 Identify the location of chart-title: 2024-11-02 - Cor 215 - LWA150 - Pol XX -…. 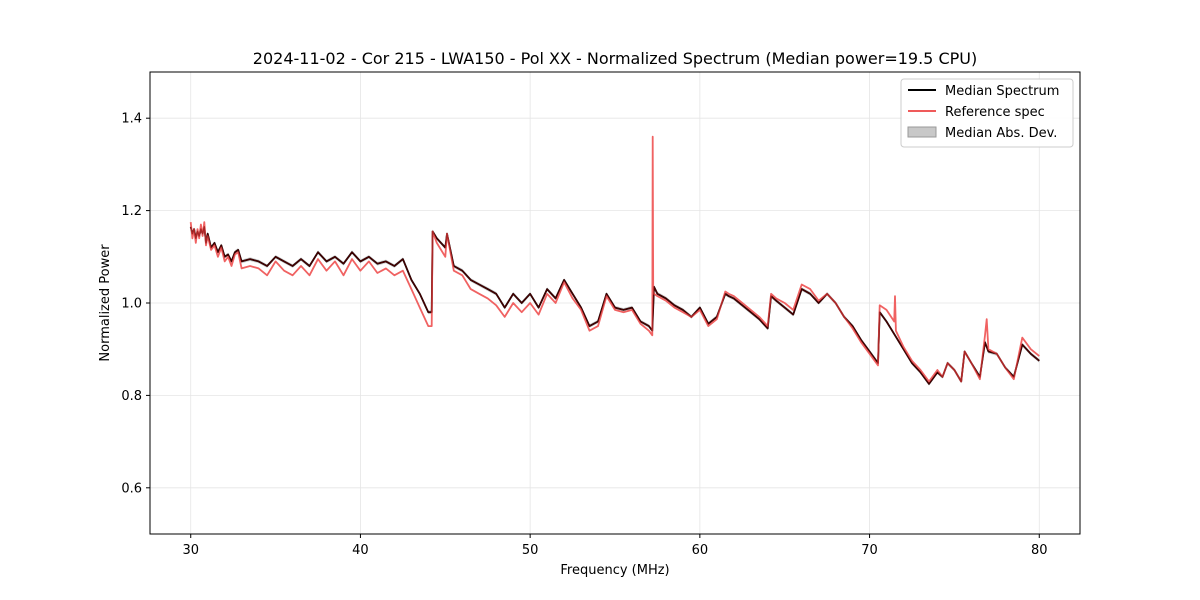
(615, 58).